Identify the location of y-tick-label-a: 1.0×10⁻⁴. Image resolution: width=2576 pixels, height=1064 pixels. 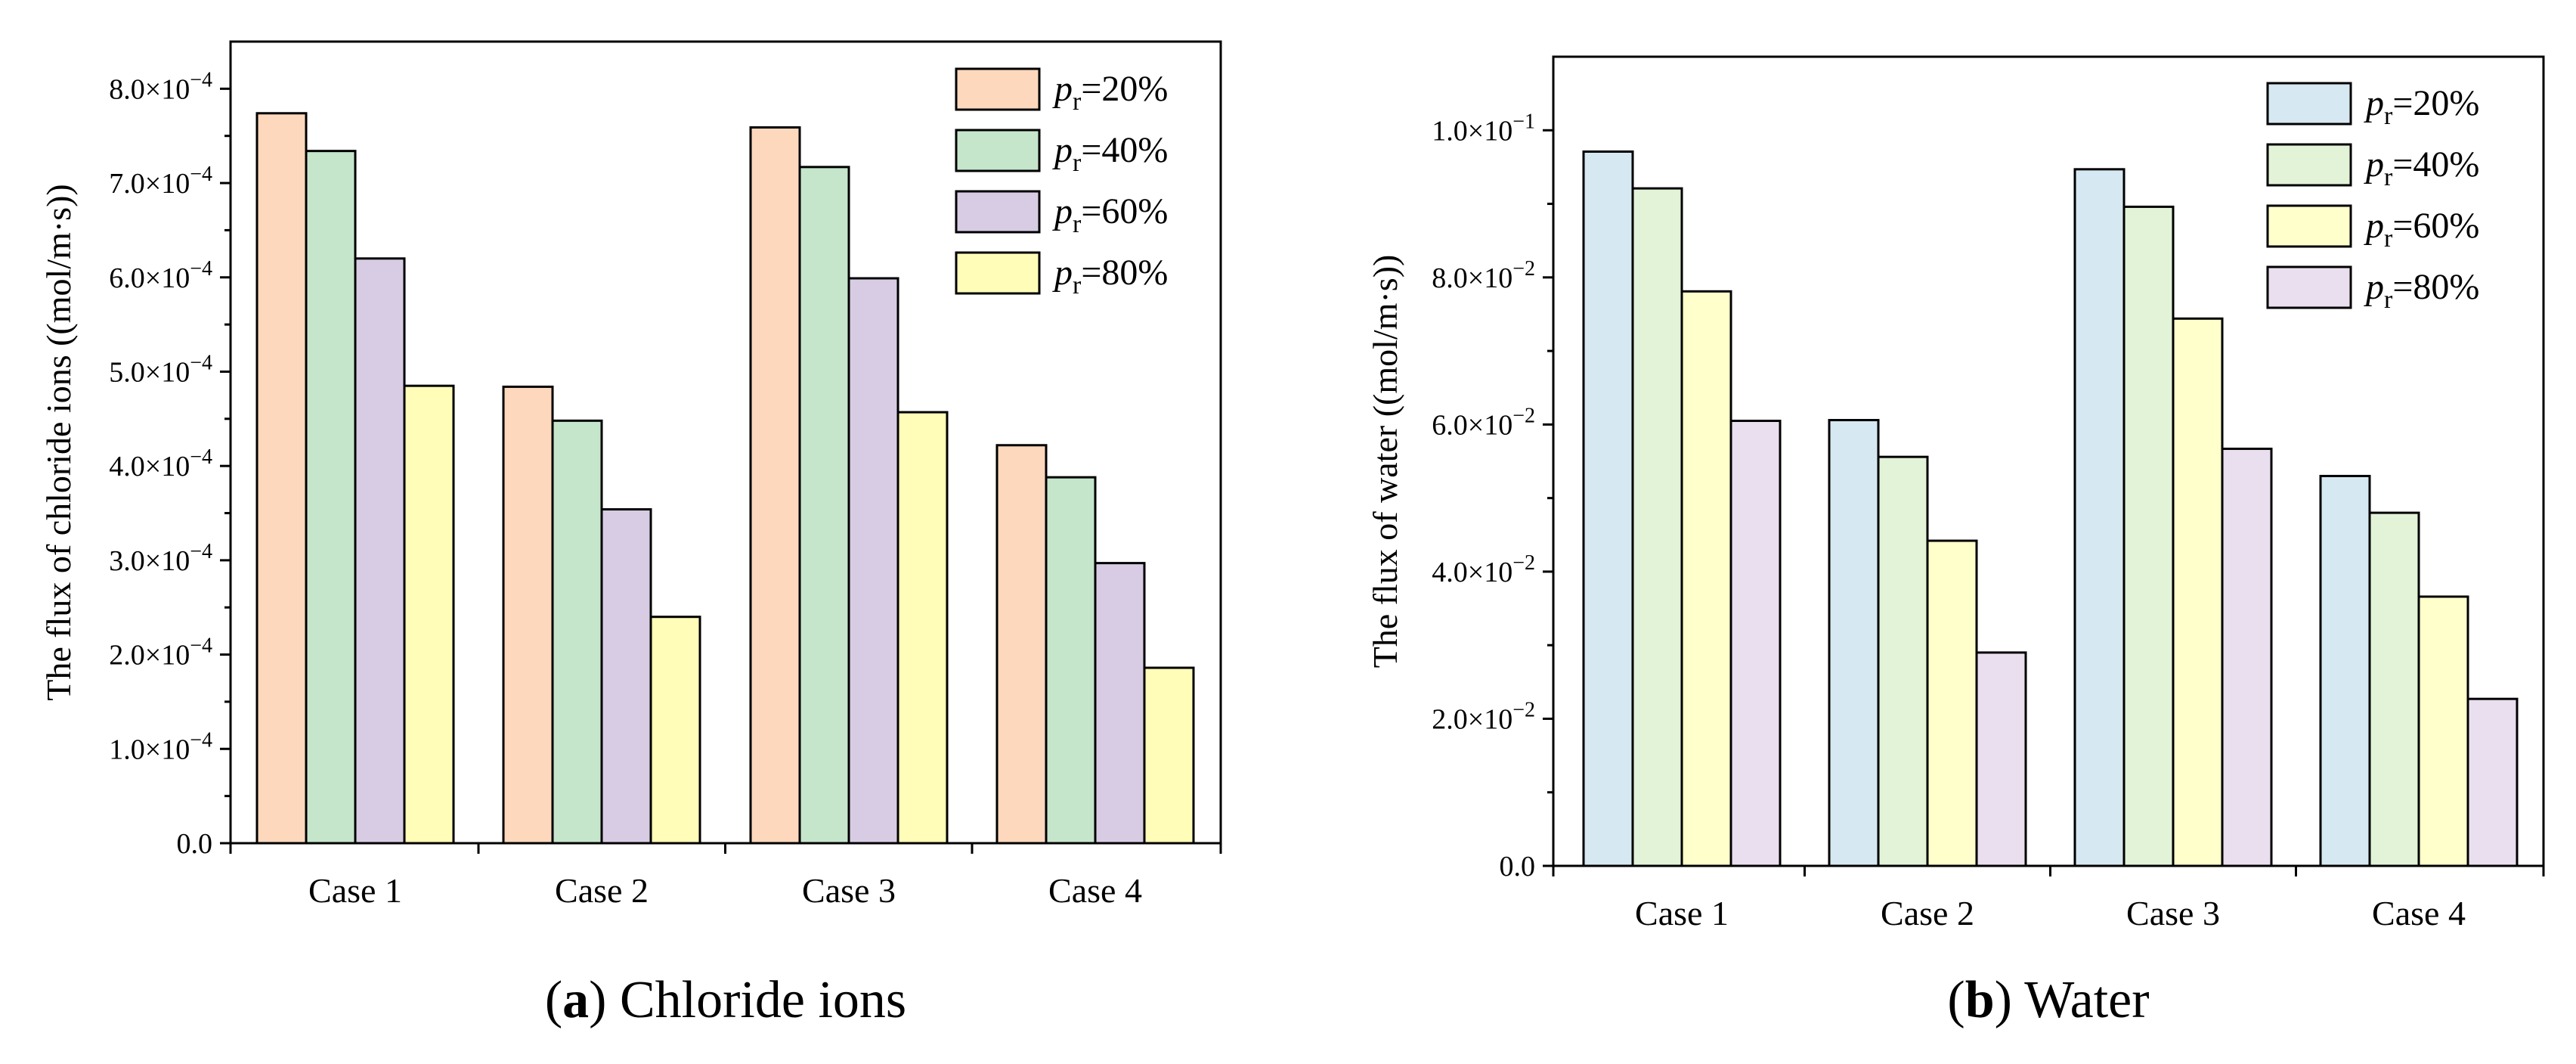
(160, 746).